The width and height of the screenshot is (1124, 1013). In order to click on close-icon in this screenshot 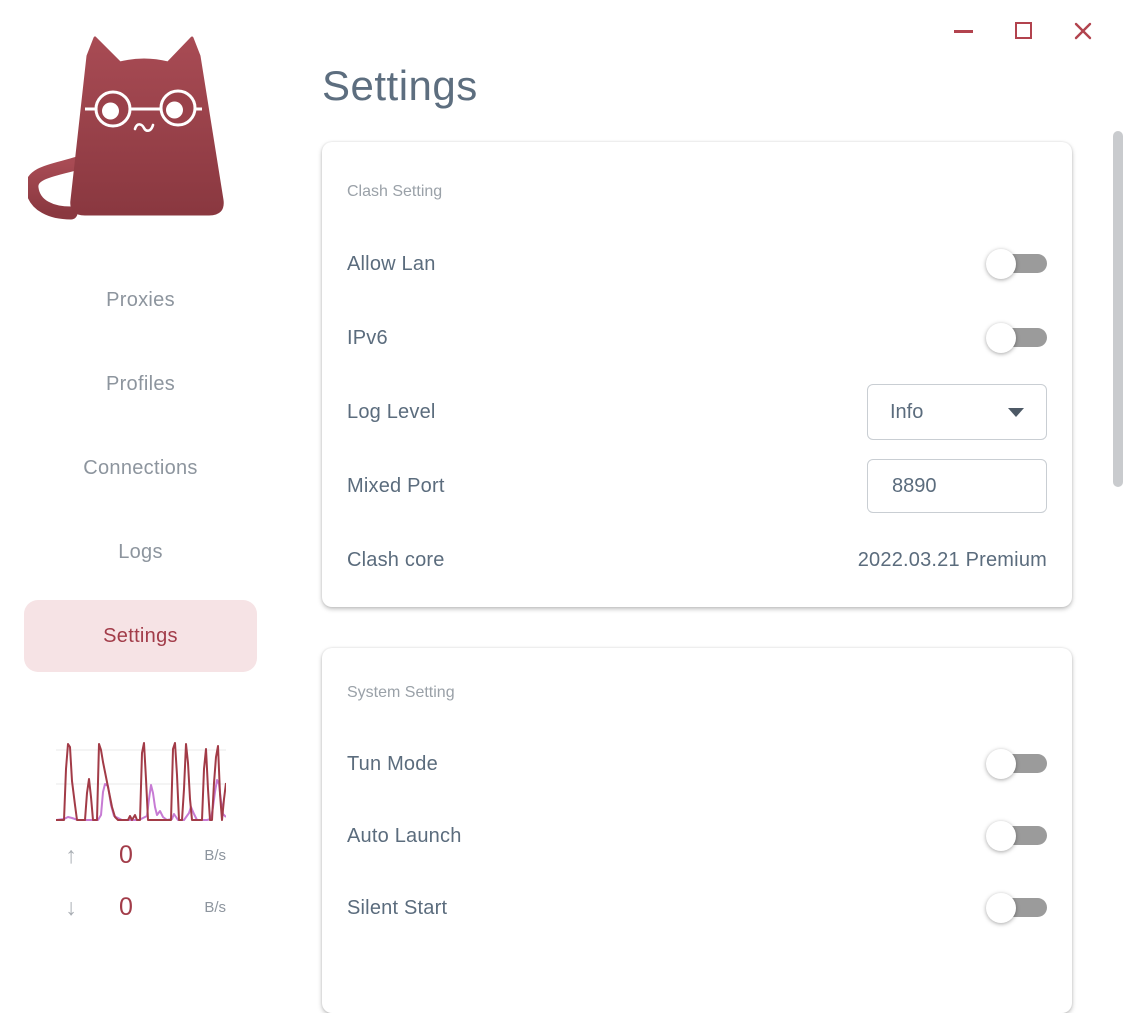, I will do `click(1083, 31)`.